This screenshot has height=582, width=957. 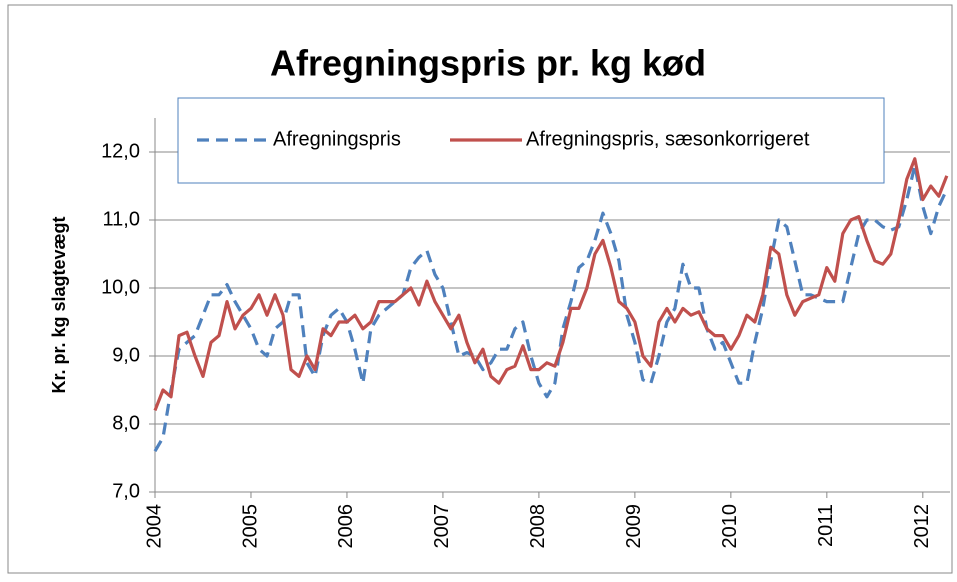 I want to click on x-tick-label: 2010, so click(x=730, y=526).